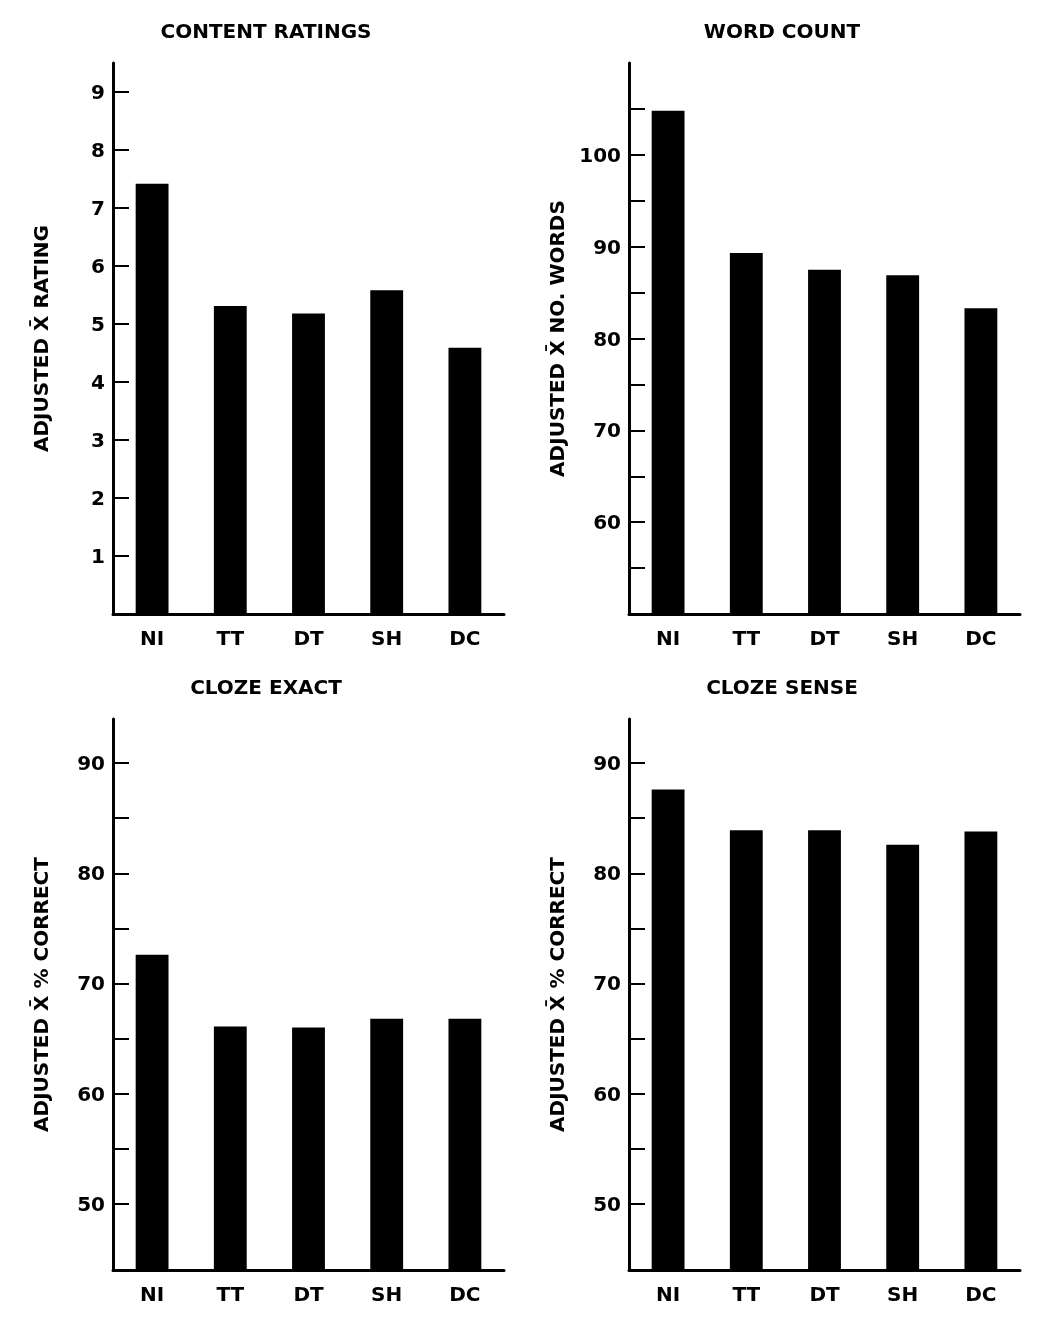 Image resolution: width=1048 pixels, height=1329 pixels. I want to click on y-tick-label: 100, so click(600, 154).